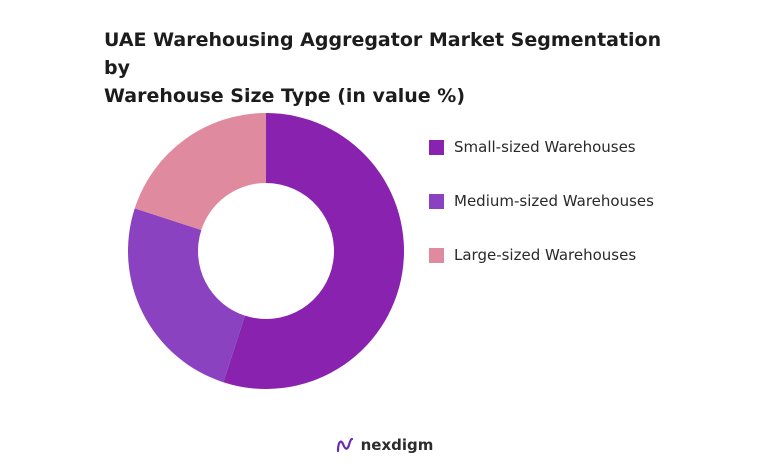 The height and width of the screenshot is (469, 769). I want to click on brand-footer: nexdigm, so click(384, 445).